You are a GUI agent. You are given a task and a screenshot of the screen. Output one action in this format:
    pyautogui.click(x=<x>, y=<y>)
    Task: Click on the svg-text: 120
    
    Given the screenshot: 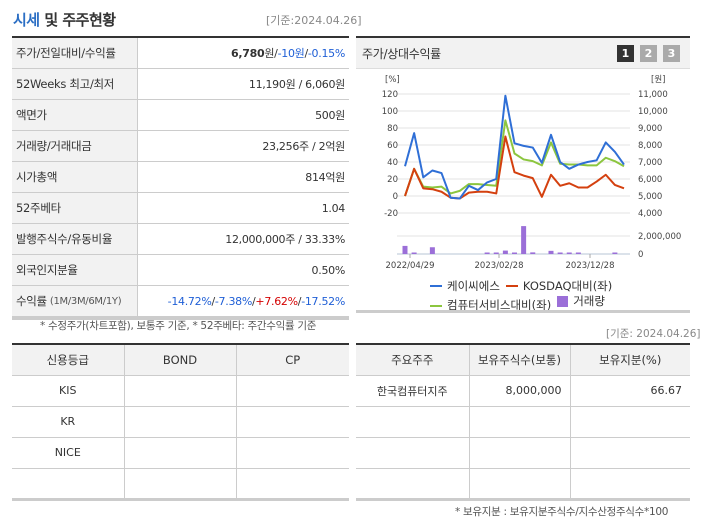 What is the action you would take?
    pyautogui.click(x=390, y=95)
    